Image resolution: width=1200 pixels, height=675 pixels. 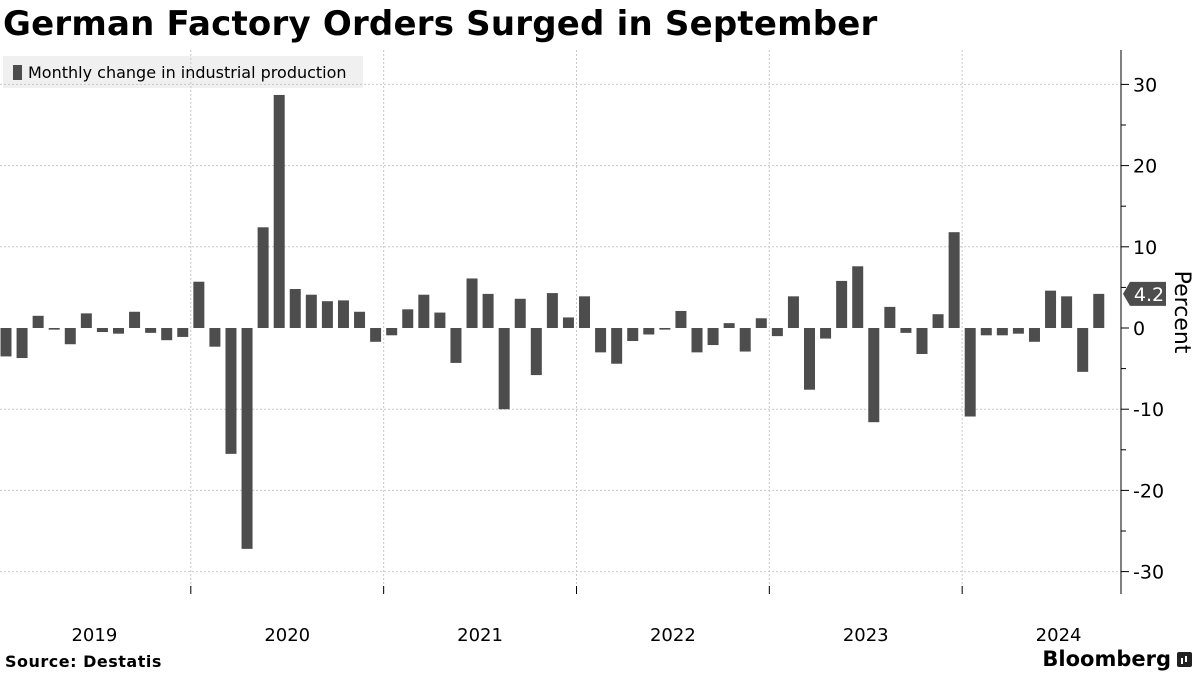 I want to click on source-note: Source: Destatis, so click(x=83, y=661).